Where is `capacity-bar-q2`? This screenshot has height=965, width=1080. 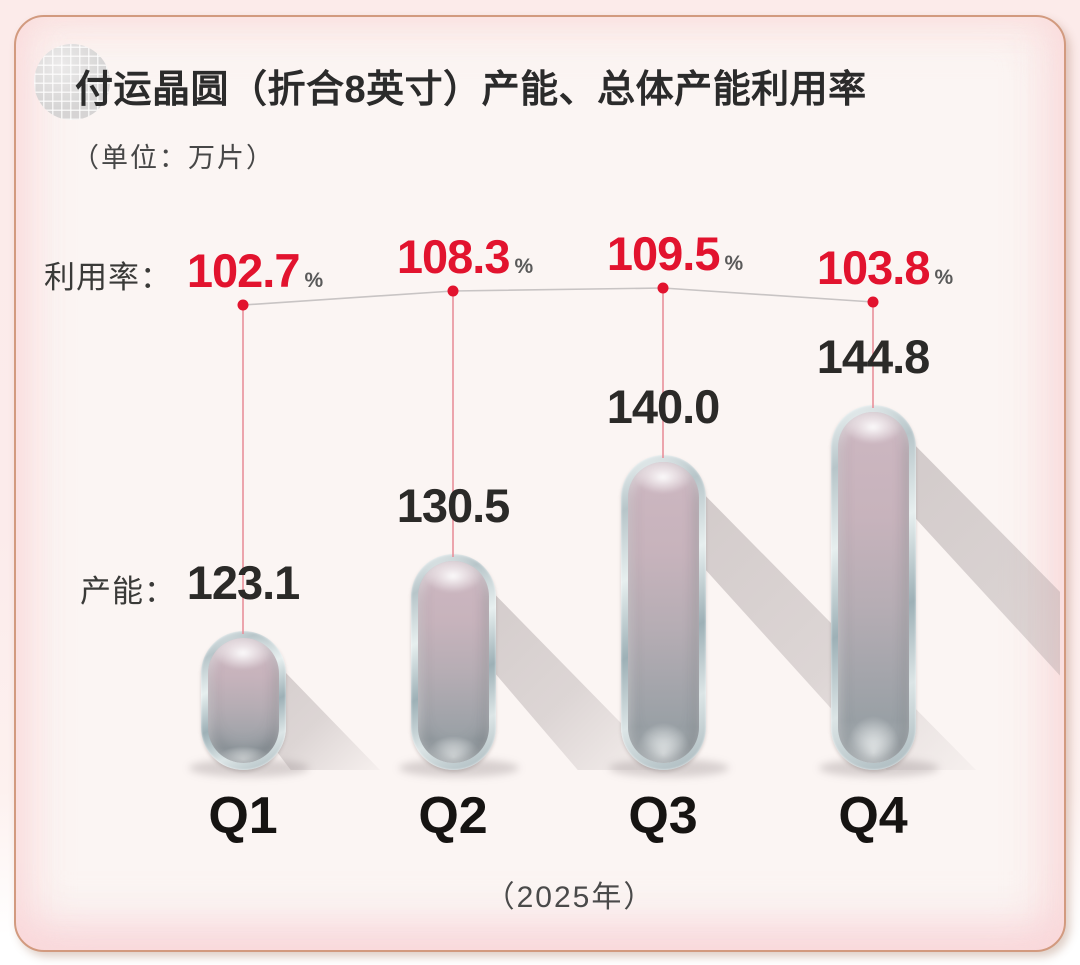 capacity-bar-q2 is located at coordinates (453, 662).